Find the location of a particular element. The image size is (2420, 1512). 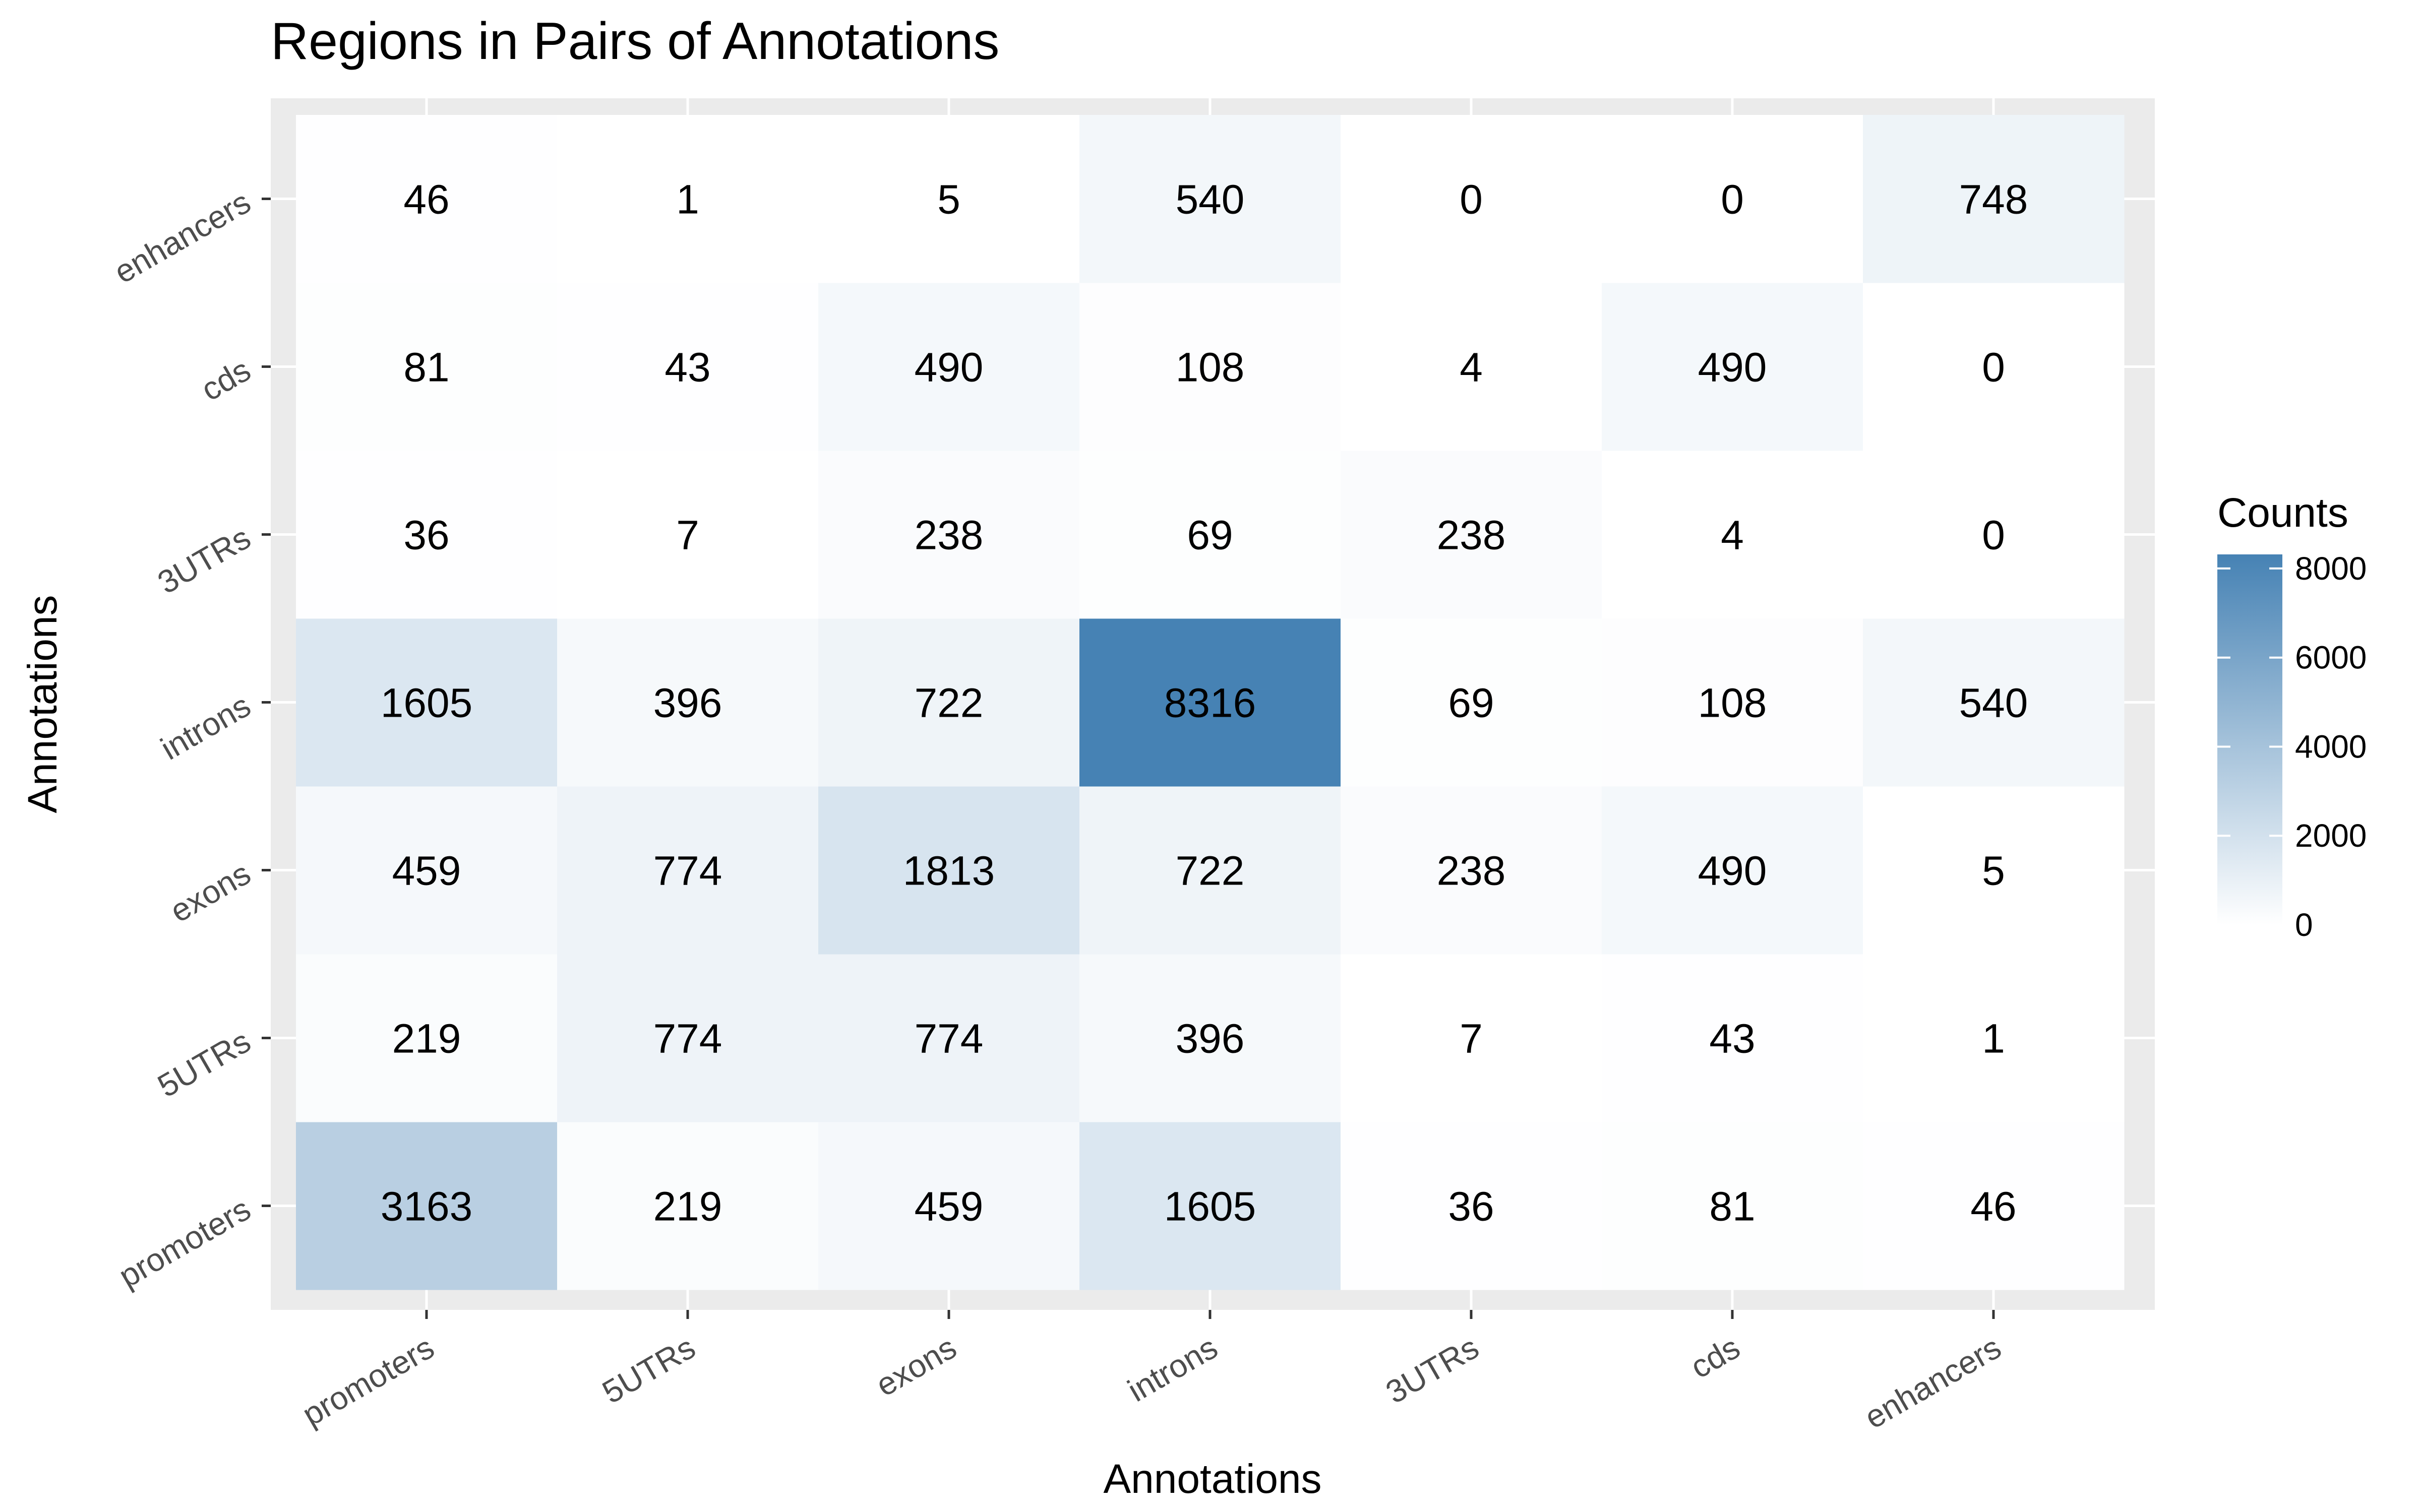

legend-color-bar is located at coordinates (2249, 739).